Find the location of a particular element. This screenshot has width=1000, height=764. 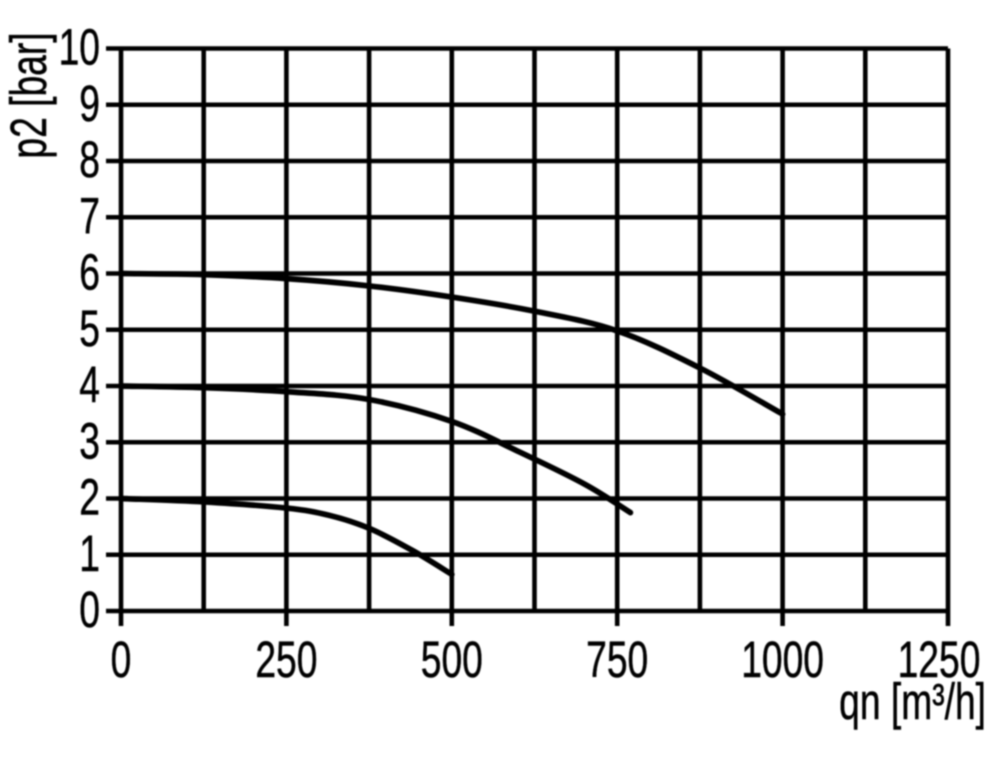

x-tick-label-500: 500 is located at coordinates (452, 660).